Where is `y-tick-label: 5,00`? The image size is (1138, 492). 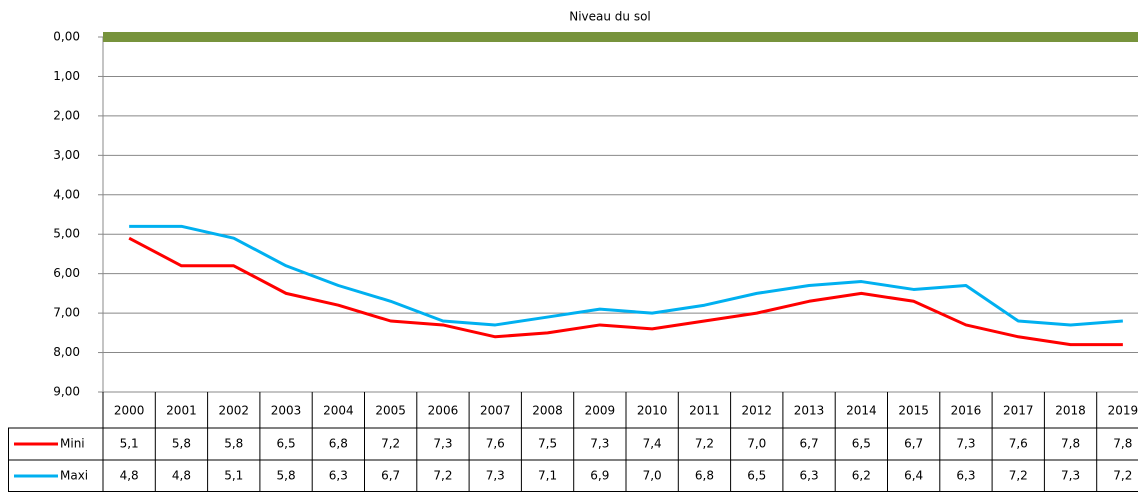 y-tick-label: 5,00 is located at coordinates (66, 234).